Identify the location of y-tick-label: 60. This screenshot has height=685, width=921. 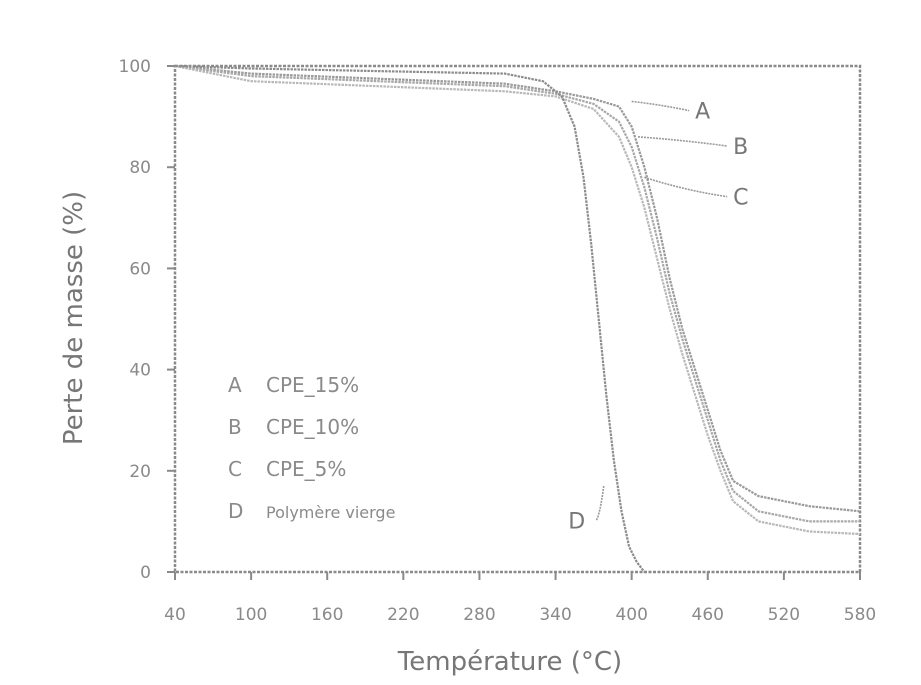
(140, 269).